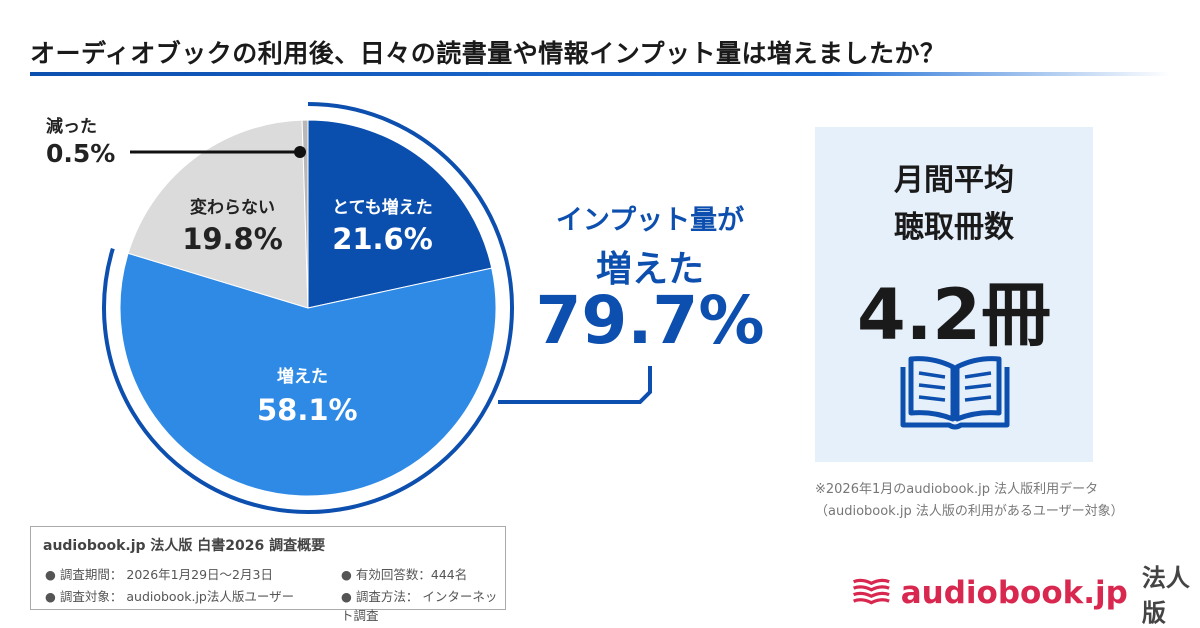  Describe the element at coordinates (871, 591) in the screenshot. I see `logo-book-icon` at that location.